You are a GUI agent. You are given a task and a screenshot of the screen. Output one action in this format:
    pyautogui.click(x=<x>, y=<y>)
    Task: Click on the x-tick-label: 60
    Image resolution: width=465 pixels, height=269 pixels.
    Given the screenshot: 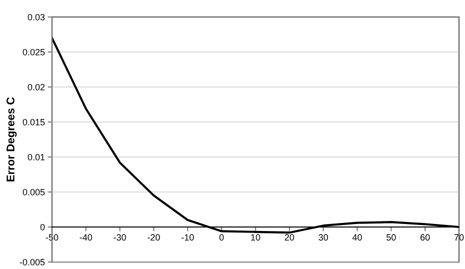 What is the action you would take?
    pyautogui.click(x=425, y=237)
    